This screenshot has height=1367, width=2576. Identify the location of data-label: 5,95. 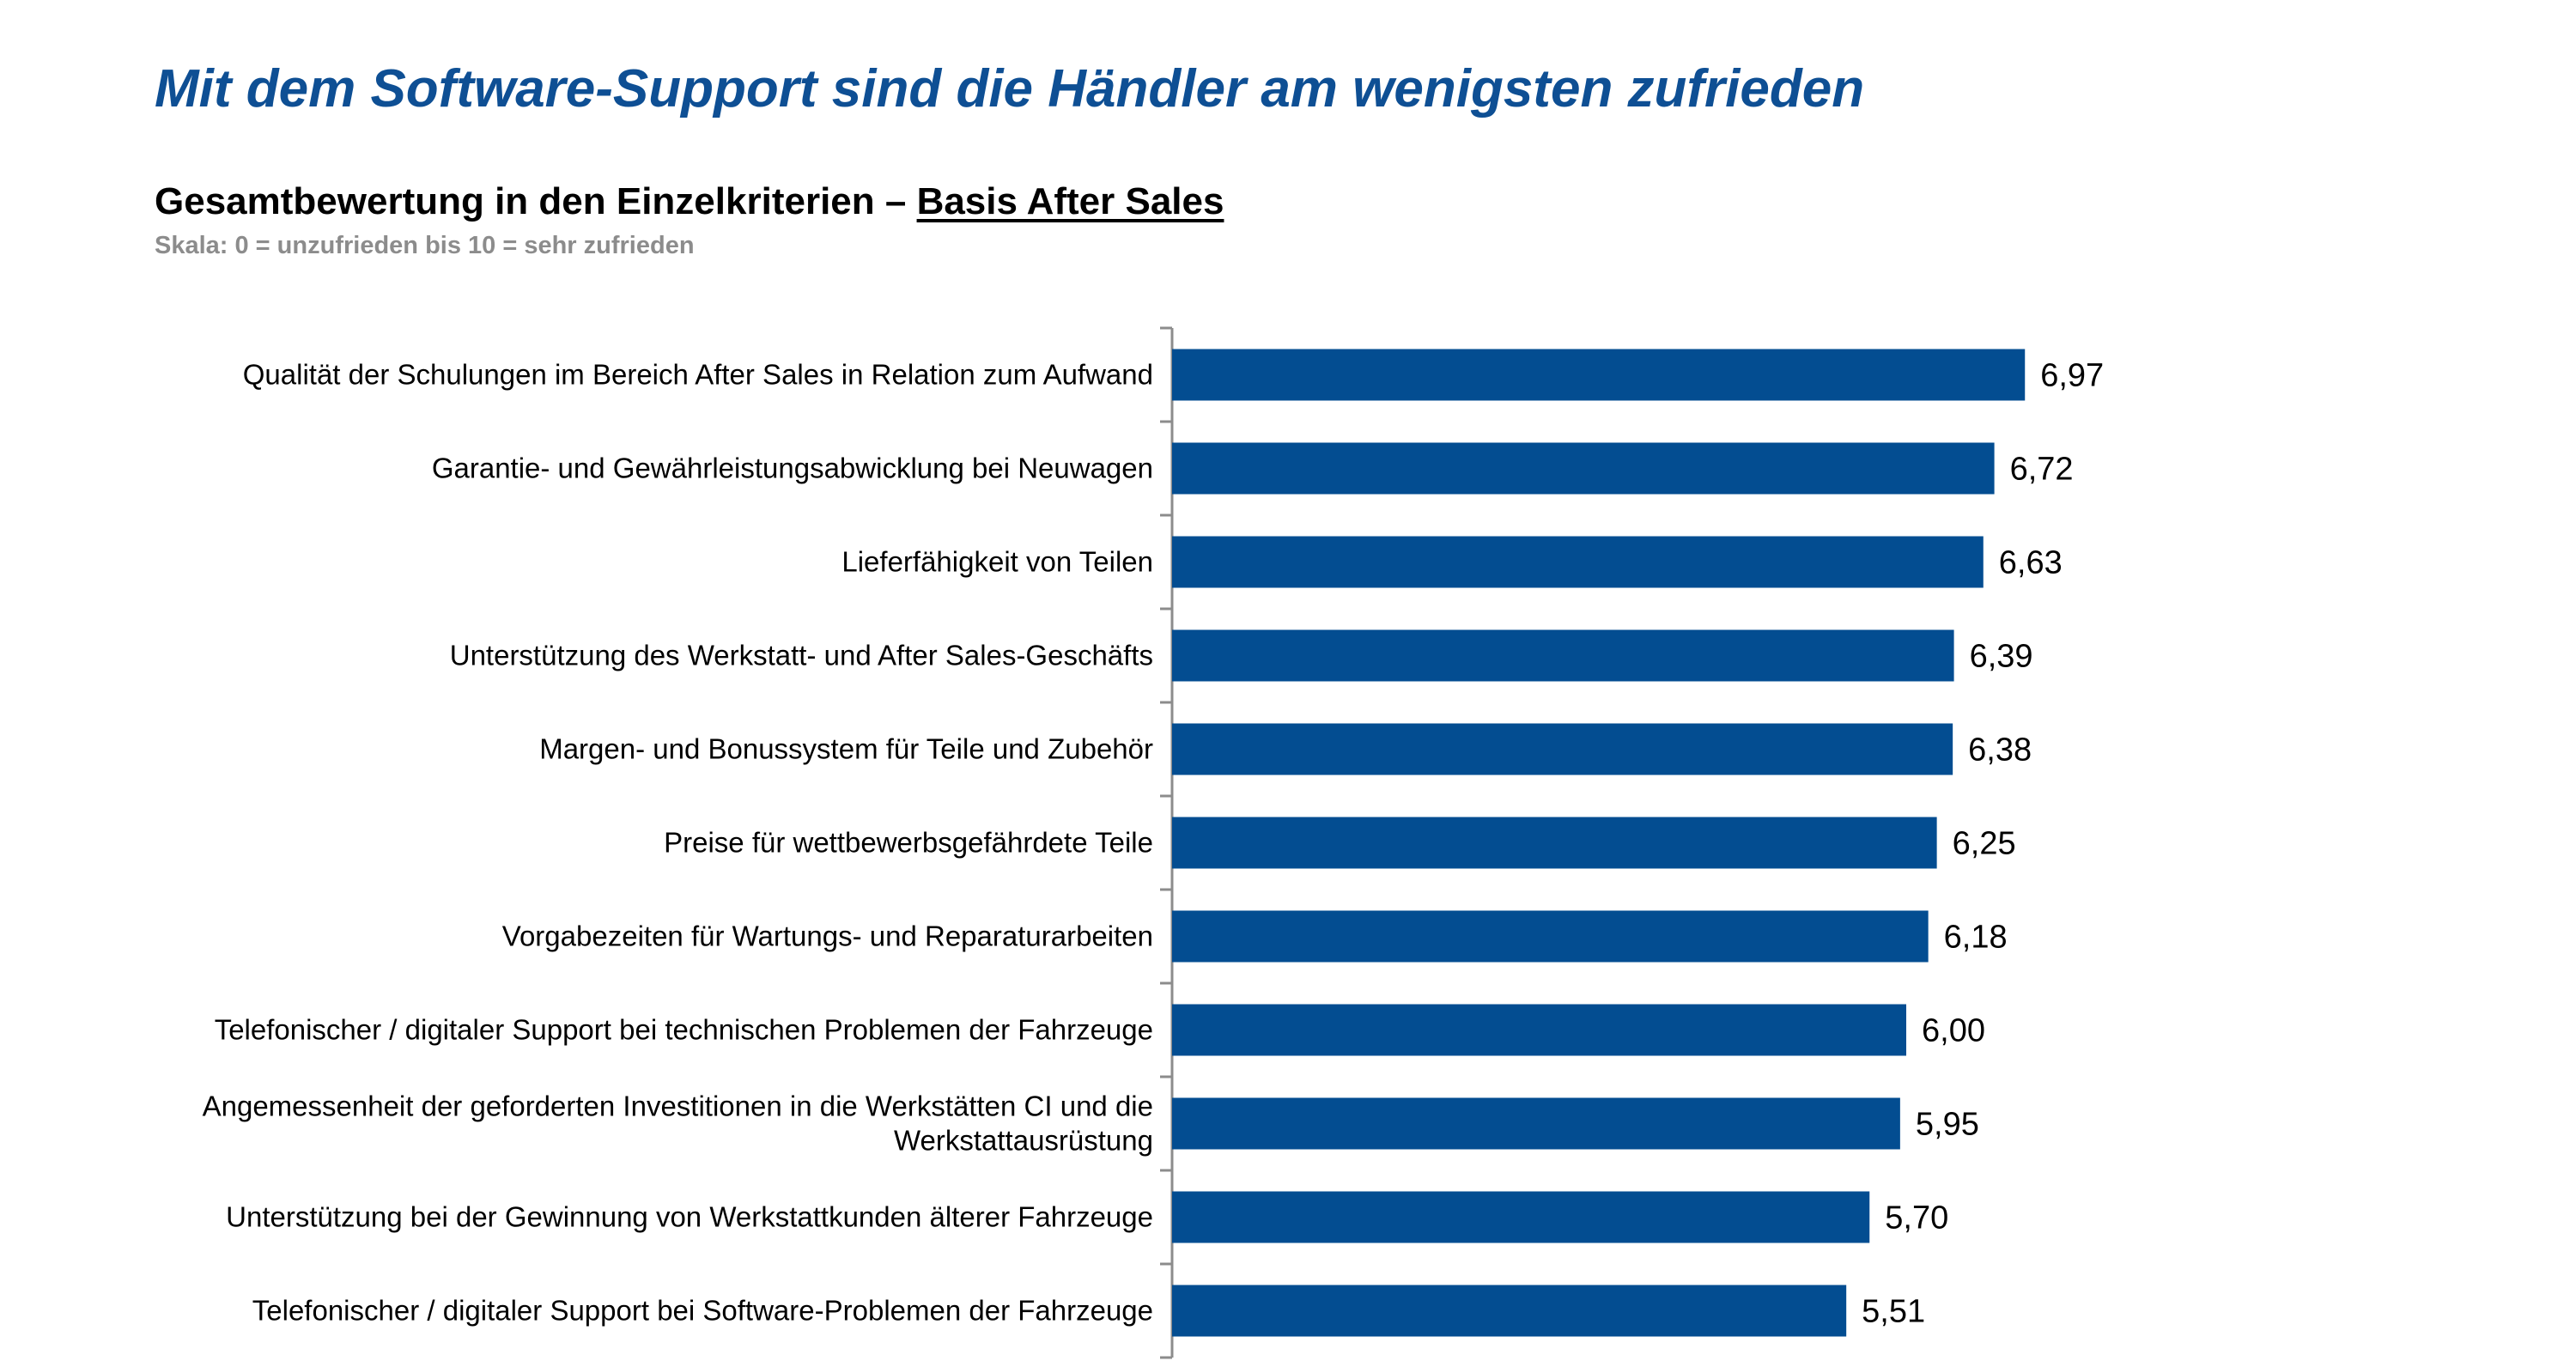
(1947, 1125).